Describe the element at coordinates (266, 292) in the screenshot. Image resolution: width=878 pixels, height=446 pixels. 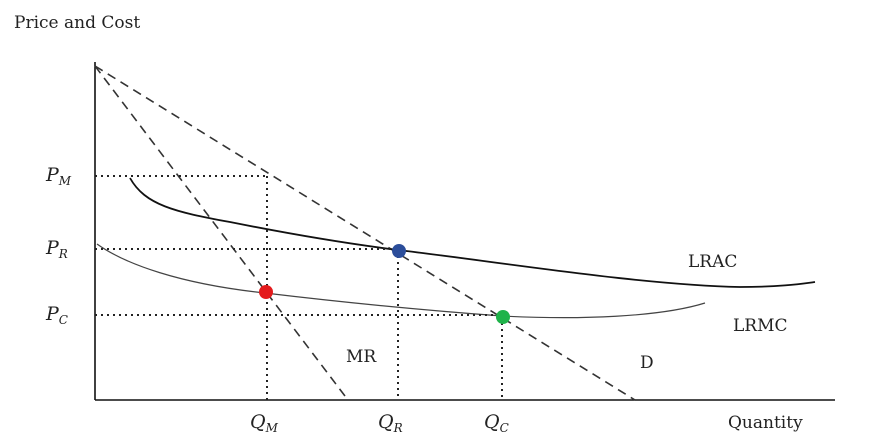
I see `monopoly-point` at that location.